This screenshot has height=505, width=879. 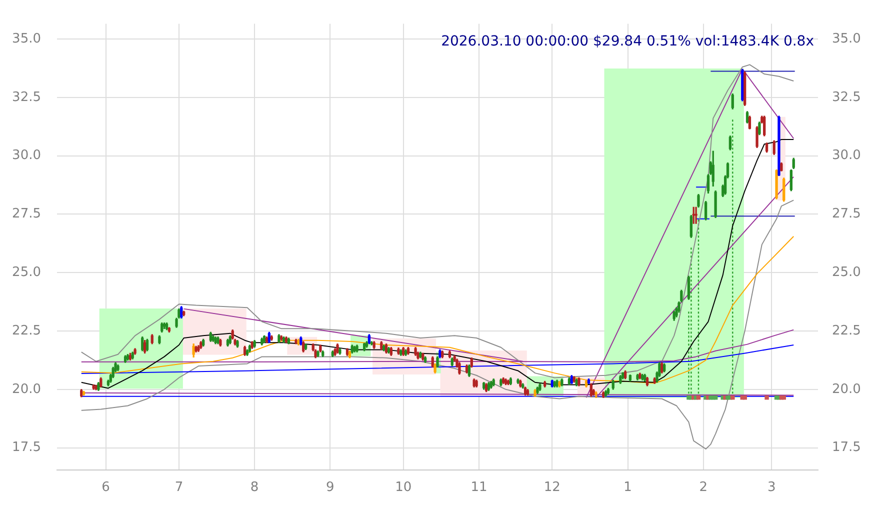 I want to click on x-tick-label: 10, so click(x=403, y=488).